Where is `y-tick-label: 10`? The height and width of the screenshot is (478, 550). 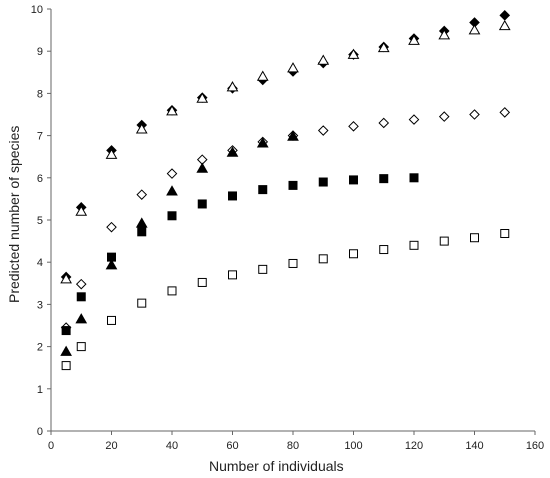
y-tick-label: 10 is located at coordinates (37, 10).